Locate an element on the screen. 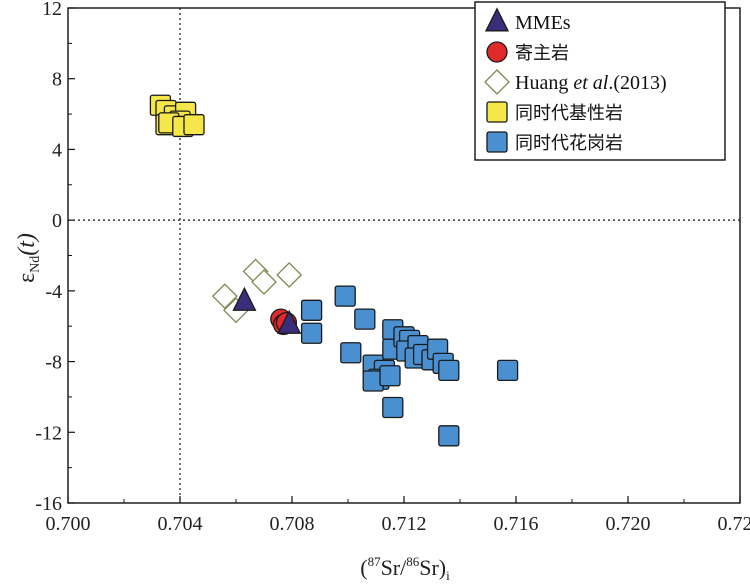 This screenshot has height=584, width=750. x-tick-label: 0.716 is located at coordinates (516, 524).